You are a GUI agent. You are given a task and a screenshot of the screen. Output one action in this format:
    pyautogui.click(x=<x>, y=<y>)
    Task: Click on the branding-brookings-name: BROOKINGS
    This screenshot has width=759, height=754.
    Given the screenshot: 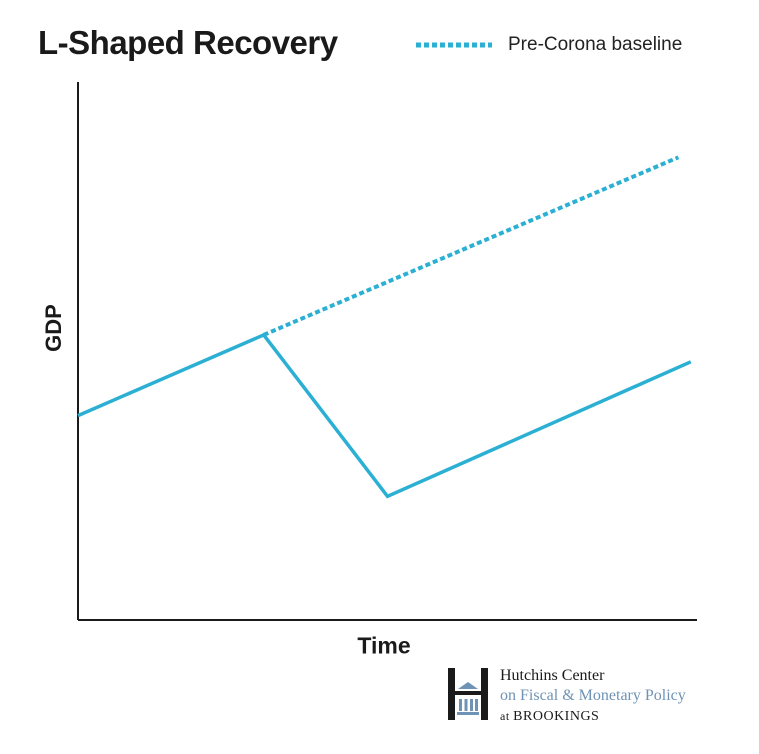 What is the action you would take?
    pyautogui.click(x=556, y=716)
    